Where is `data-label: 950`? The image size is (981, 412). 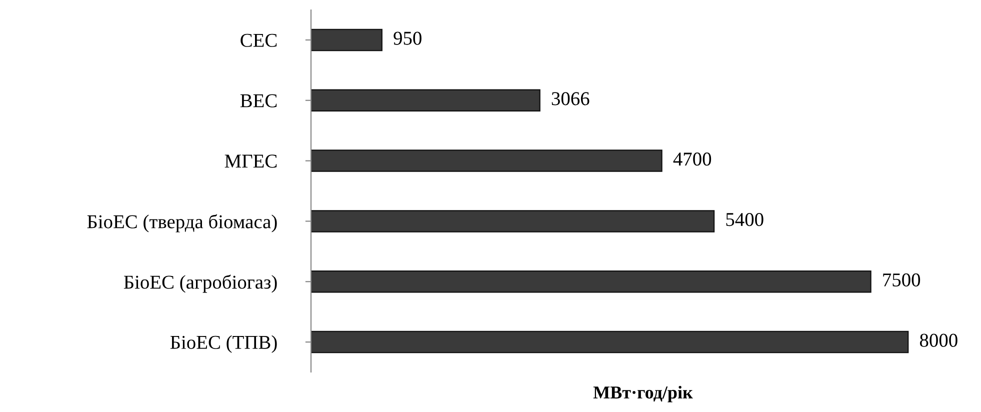 data-label: 950 is located at coordinates (408, 38).